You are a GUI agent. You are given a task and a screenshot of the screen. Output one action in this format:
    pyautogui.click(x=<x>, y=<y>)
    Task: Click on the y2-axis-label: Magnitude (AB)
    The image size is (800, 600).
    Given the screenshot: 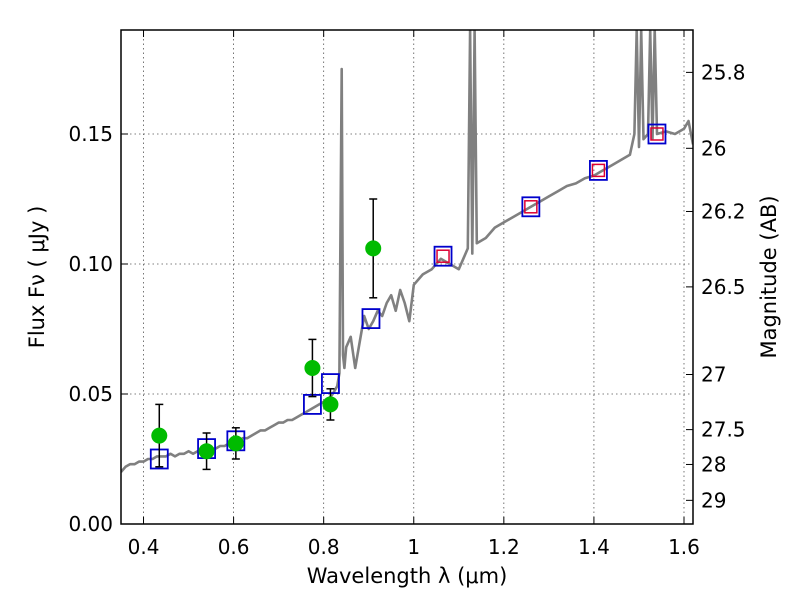 What is the action you would take?
    pyautogui.click(x=769, y=276)
    